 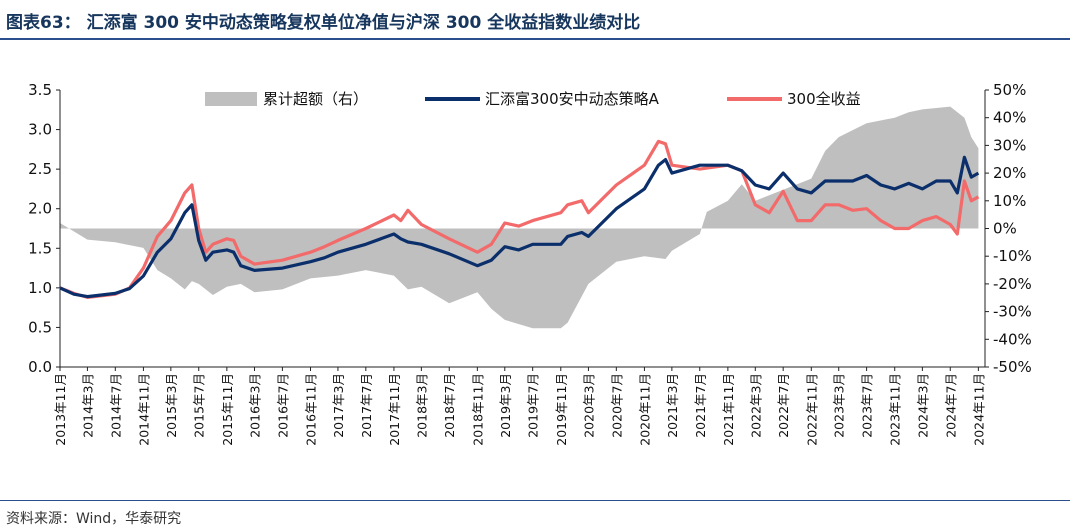 What do you see at coordinates (1012, 367) in the screenshot?
I see `y2-tick-label: -50%` at bounding box center [1012, 367].